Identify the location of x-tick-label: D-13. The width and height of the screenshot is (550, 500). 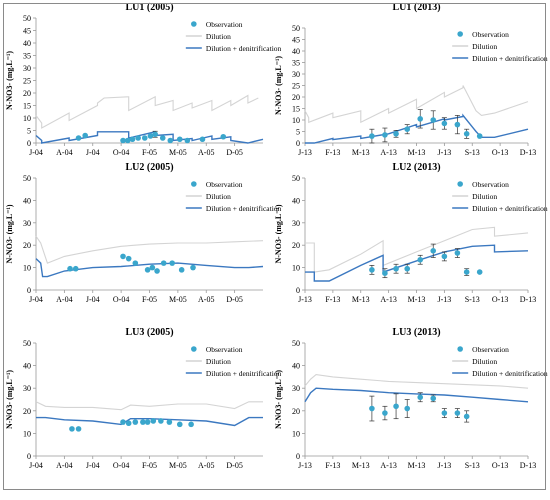
(528, 152).